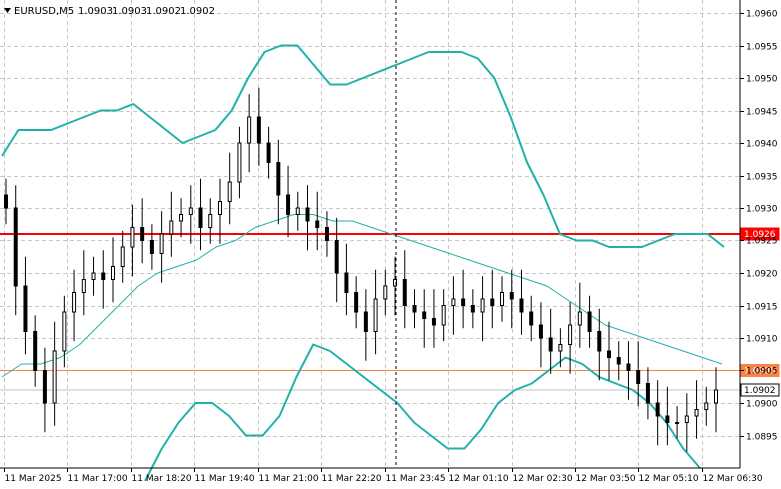  I want to click on y-tick-label: 1.0940, so click(762, 145).